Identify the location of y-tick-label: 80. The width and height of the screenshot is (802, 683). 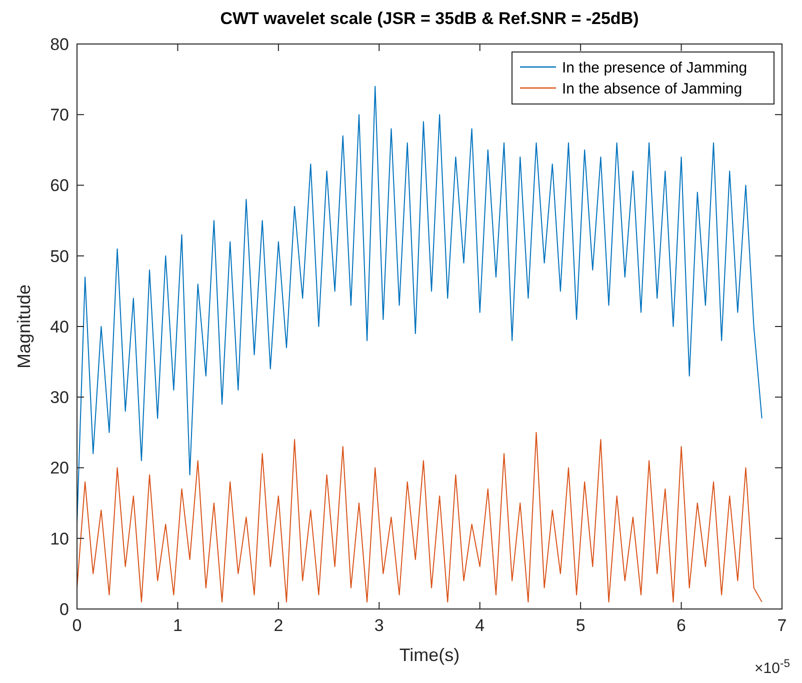
(59, 44).